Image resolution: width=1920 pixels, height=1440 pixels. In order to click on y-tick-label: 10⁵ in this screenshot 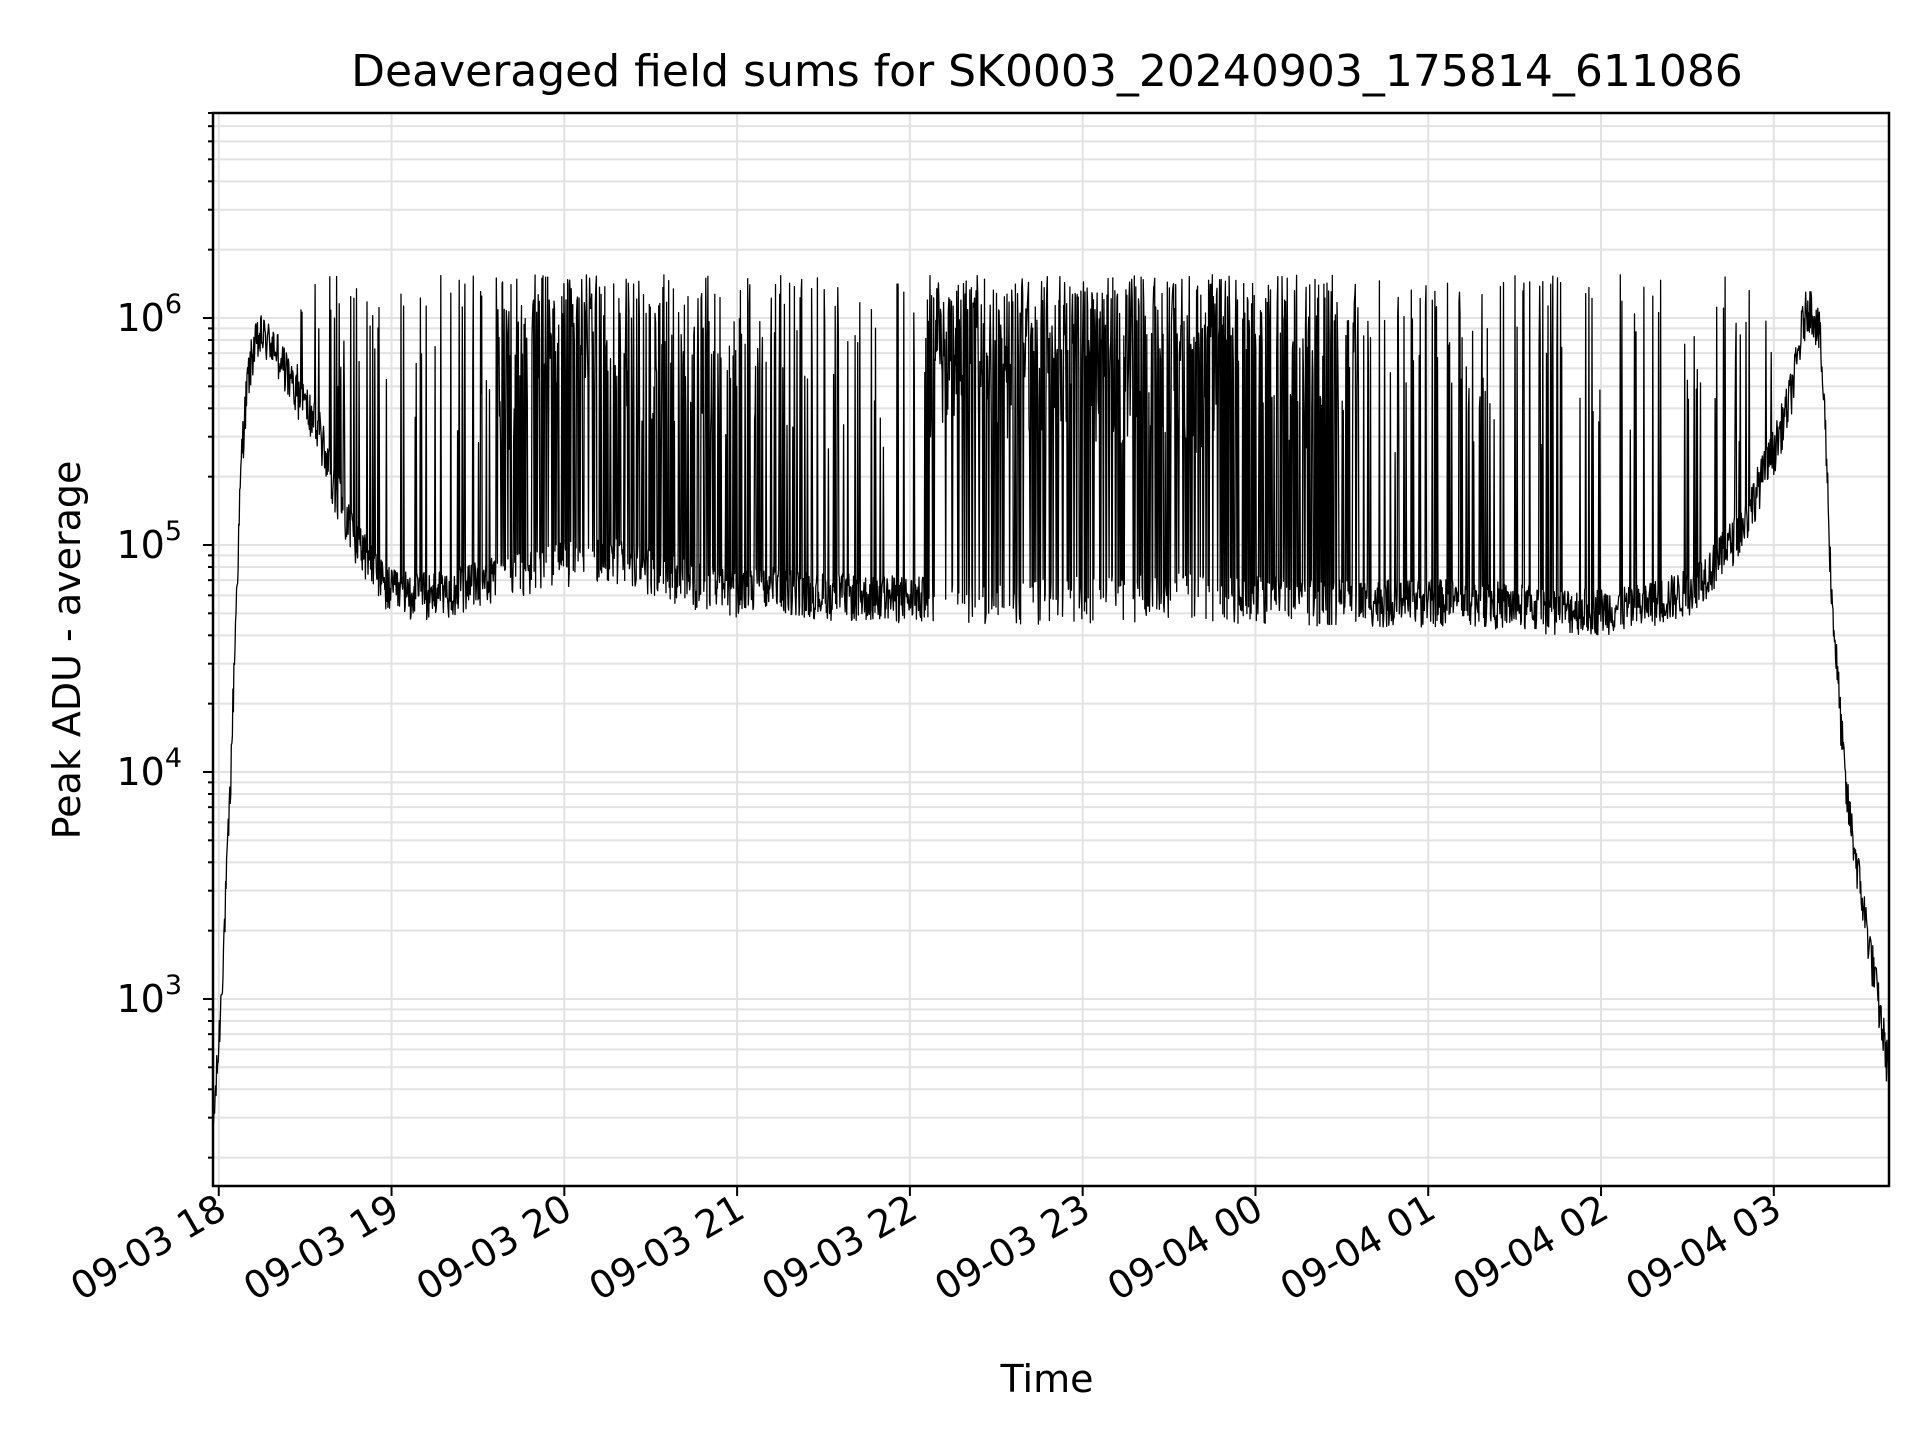, I will do `click(149, 541)`.